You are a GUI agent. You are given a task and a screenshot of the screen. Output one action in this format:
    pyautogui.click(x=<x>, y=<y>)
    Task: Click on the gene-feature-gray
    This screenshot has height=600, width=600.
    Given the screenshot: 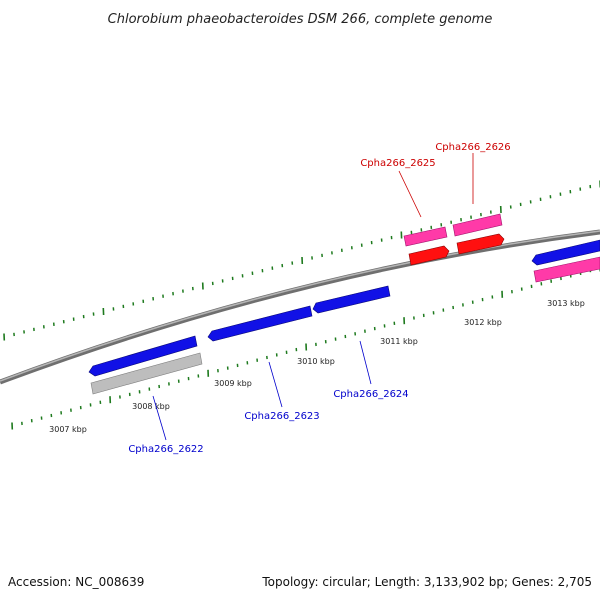 What is the action you would take?
    pyautogui.click(x=146, y=373)
    